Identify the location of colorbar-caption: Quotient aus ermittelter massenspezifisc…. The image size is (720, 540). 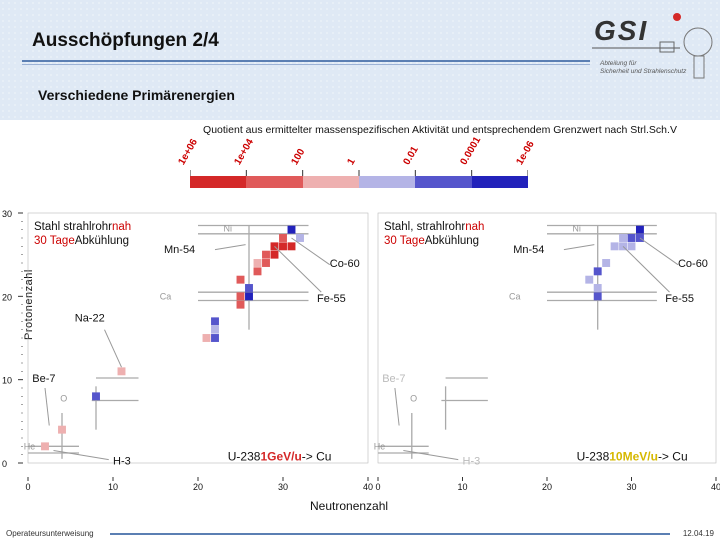
(440, 130).